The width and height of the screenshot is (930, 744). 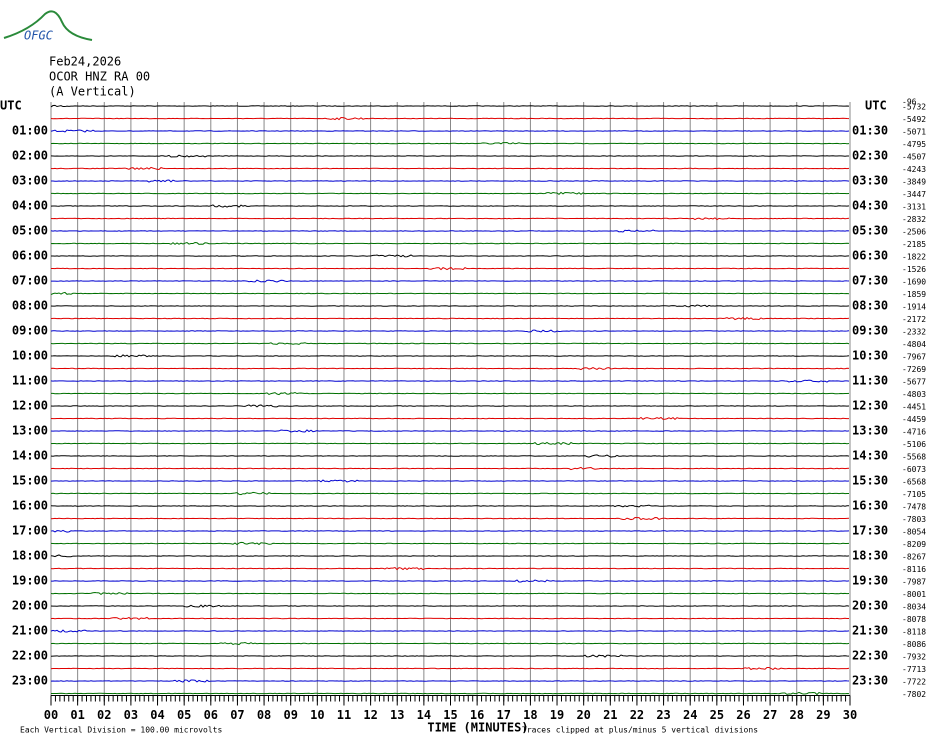 What do you see at coordinates (914, 694) in the screenshot?
I see `offset-label: -7802` at bounding box center [914, 694].